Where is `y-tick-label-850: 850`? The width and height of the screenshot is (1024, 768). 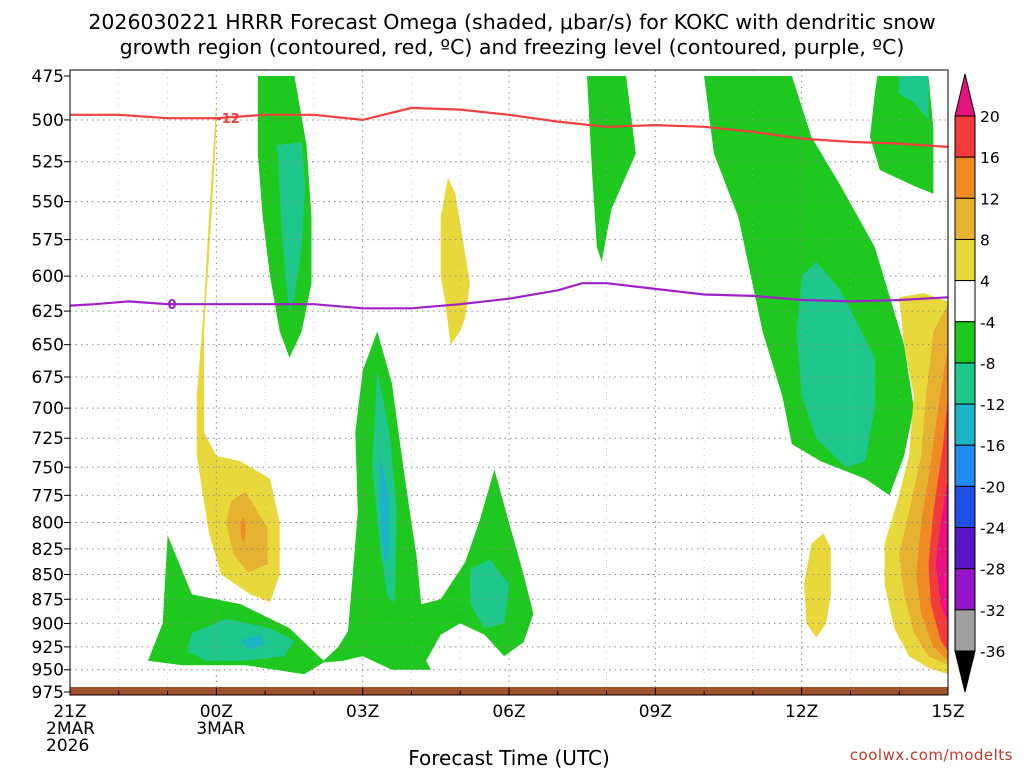
y-tick-label-850: 850 is located at coordinates (48, 575).